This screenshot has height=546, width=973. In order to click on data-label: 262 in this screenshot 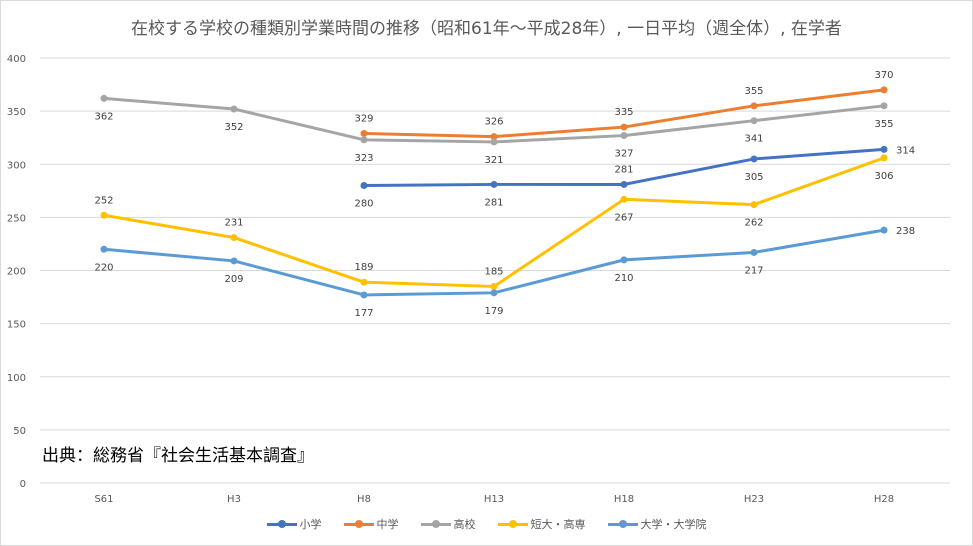, I will do `click(753, 223)`.